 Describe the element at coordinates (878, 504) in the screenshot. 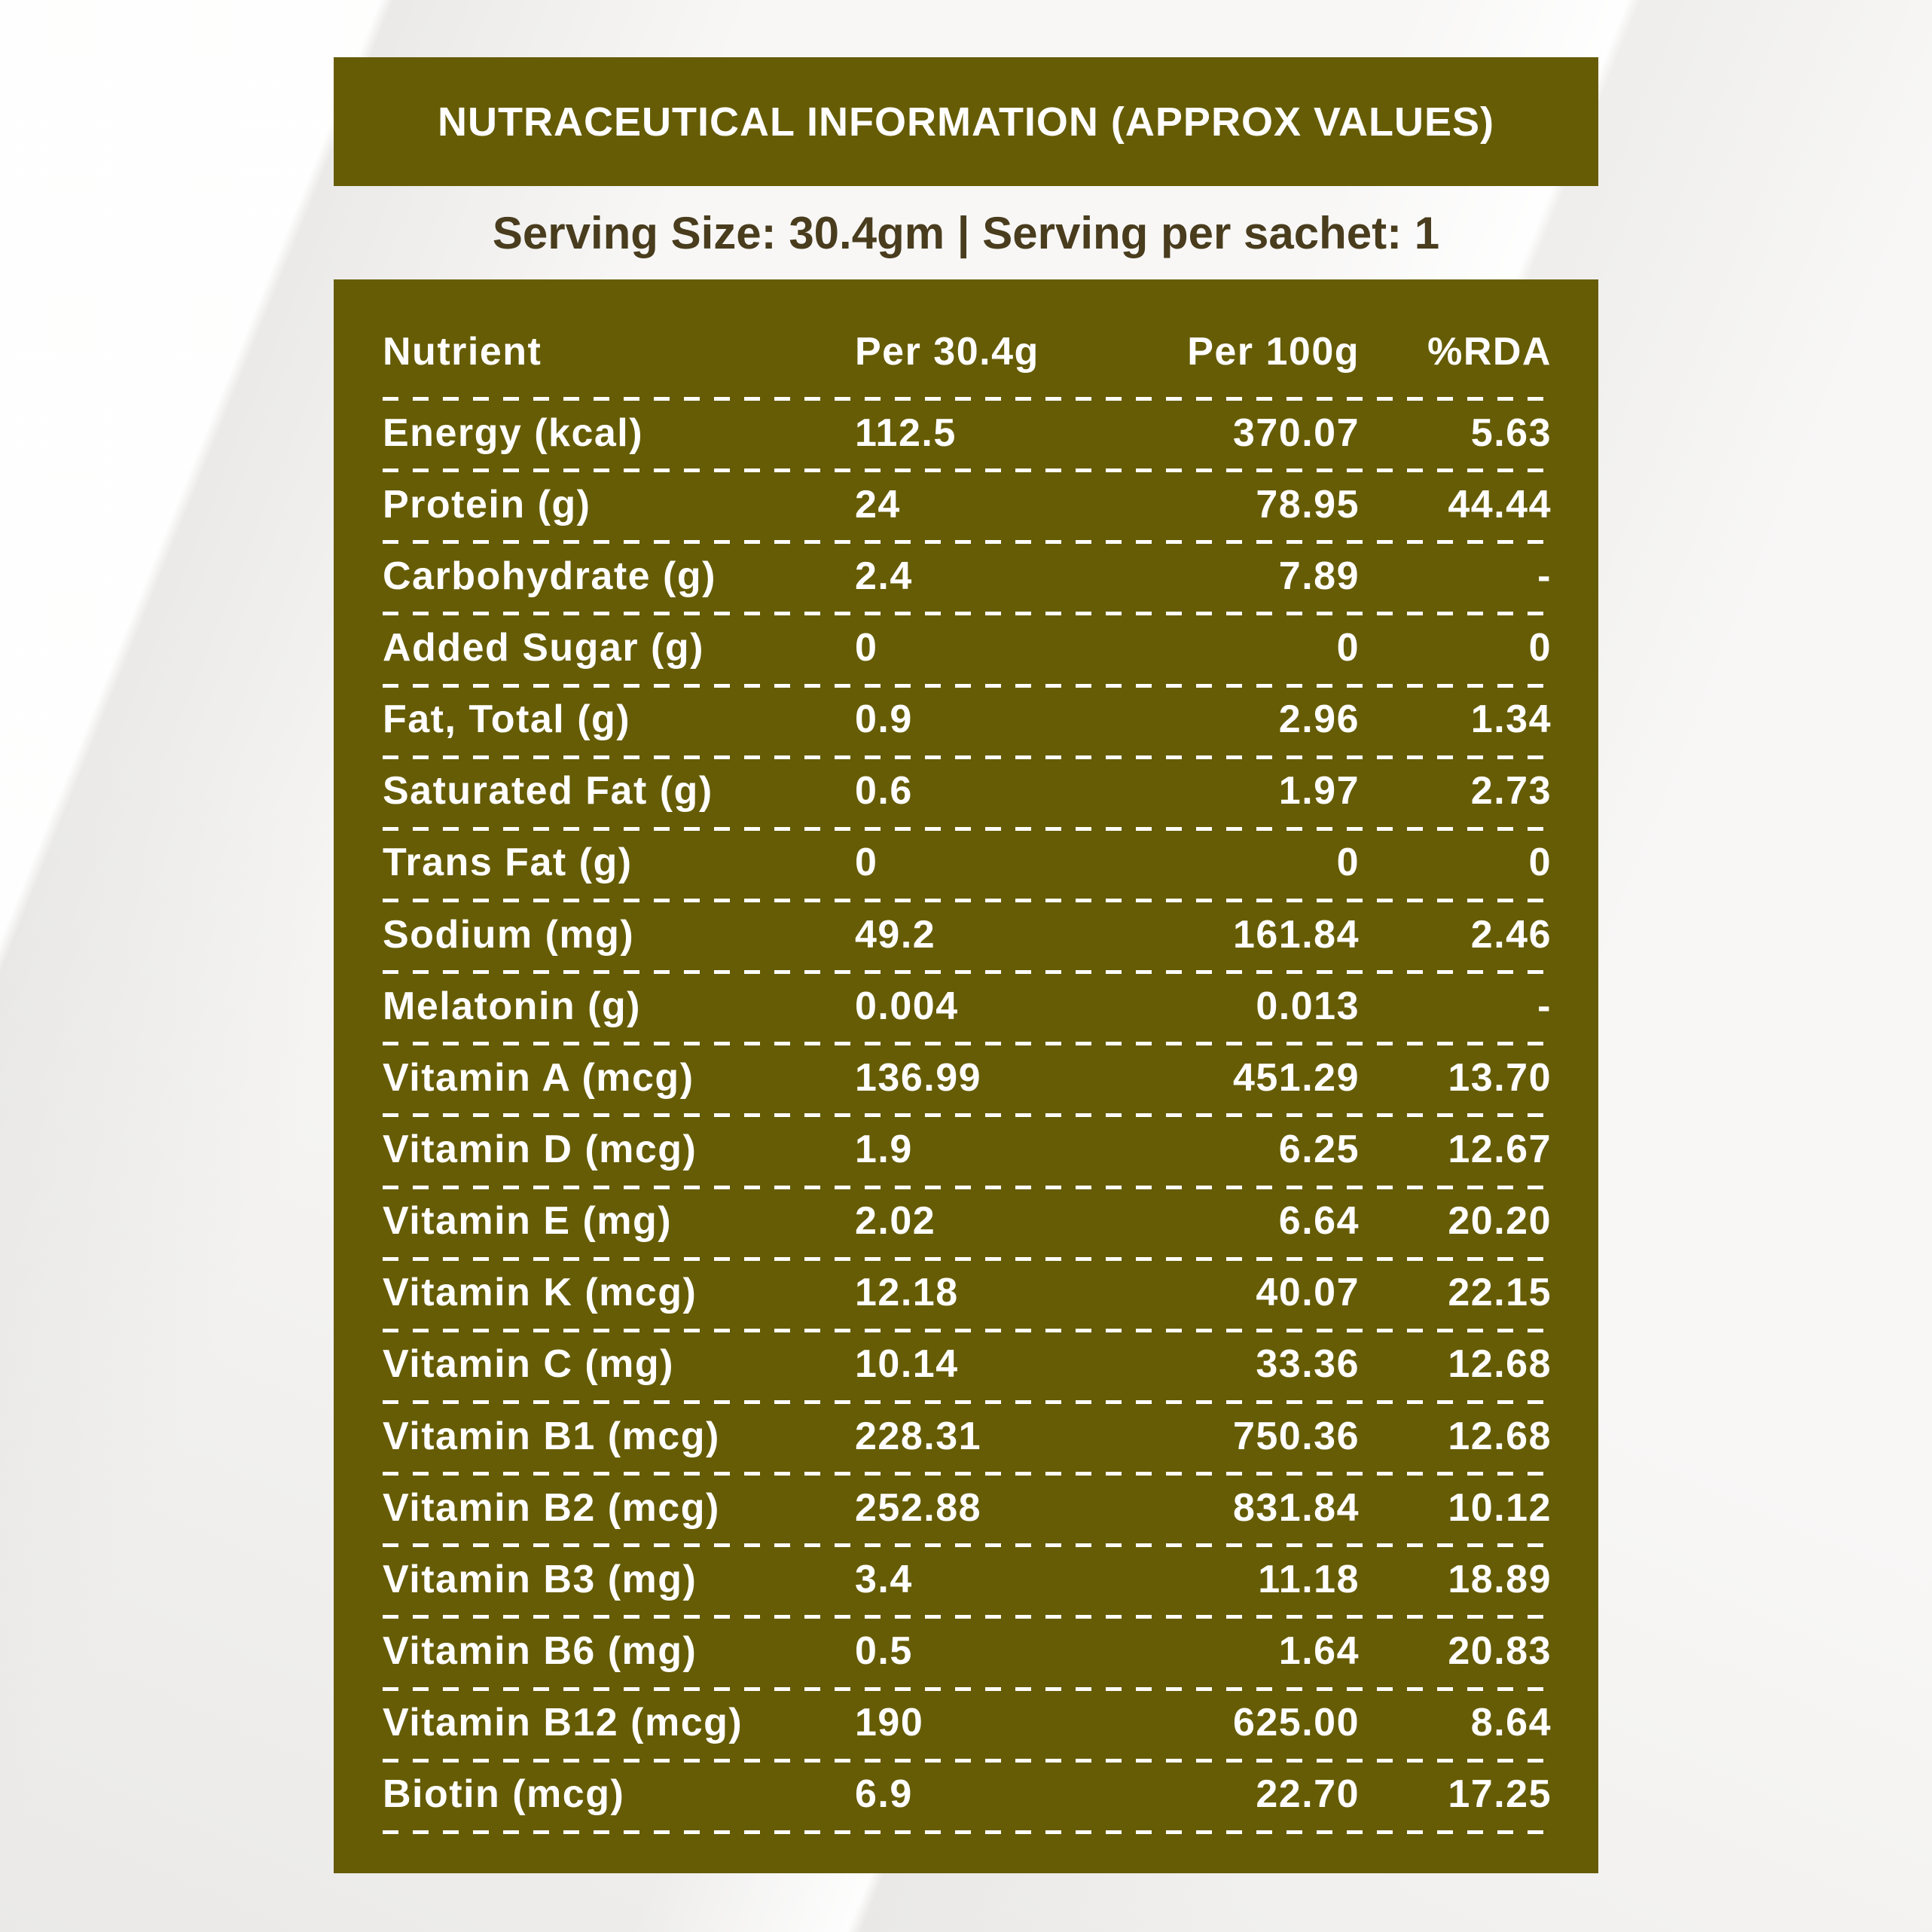

I see `per-serving-value: 24` at that location.